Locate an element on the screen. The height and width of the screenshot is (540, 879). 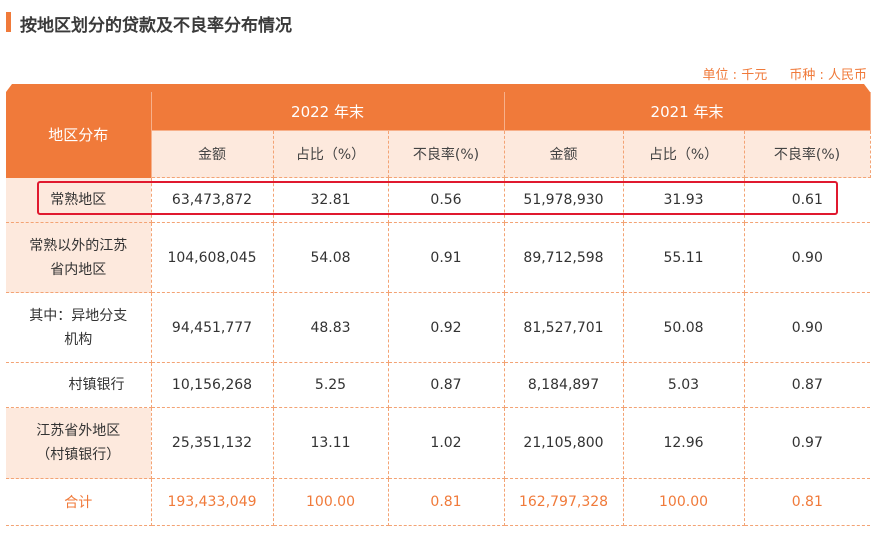
value-cell: 0.91 is located at coordinates (446, 257).